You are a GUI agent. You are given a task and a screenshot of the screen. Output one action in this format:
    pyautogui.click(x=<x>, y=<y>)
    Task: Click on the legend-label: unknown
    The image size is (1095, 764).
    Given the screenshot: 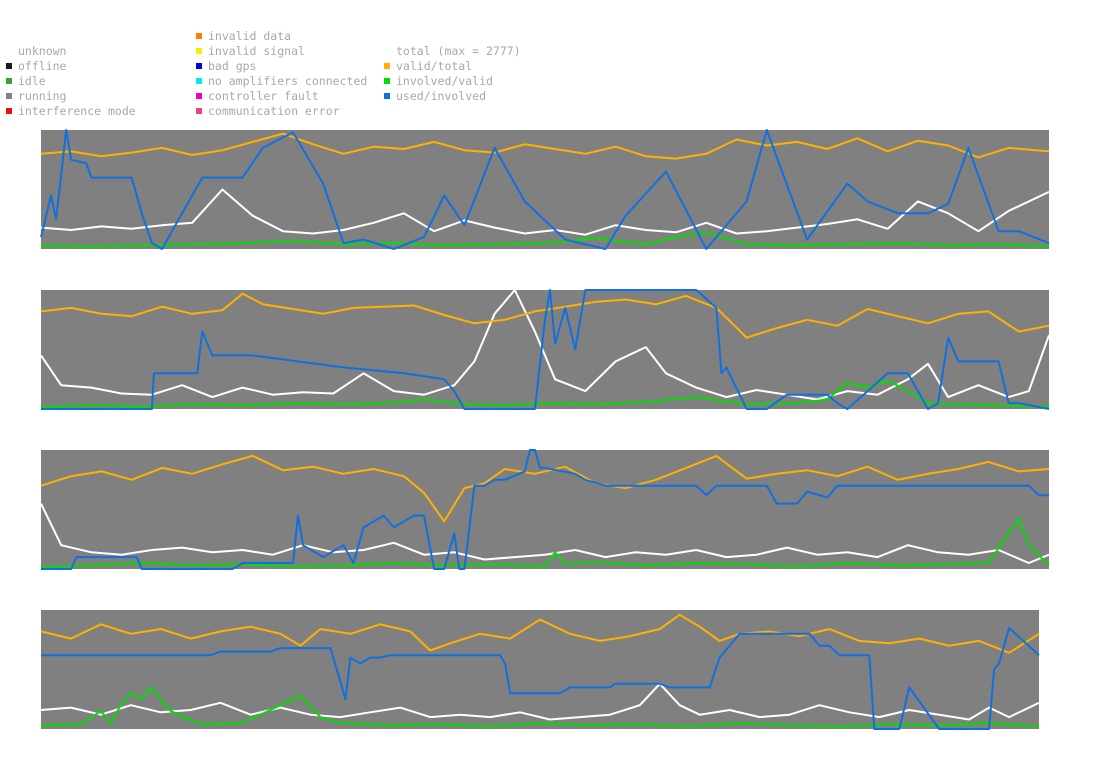 What is the action you would take?
    pyautogui.click(x=42, y=51)
    